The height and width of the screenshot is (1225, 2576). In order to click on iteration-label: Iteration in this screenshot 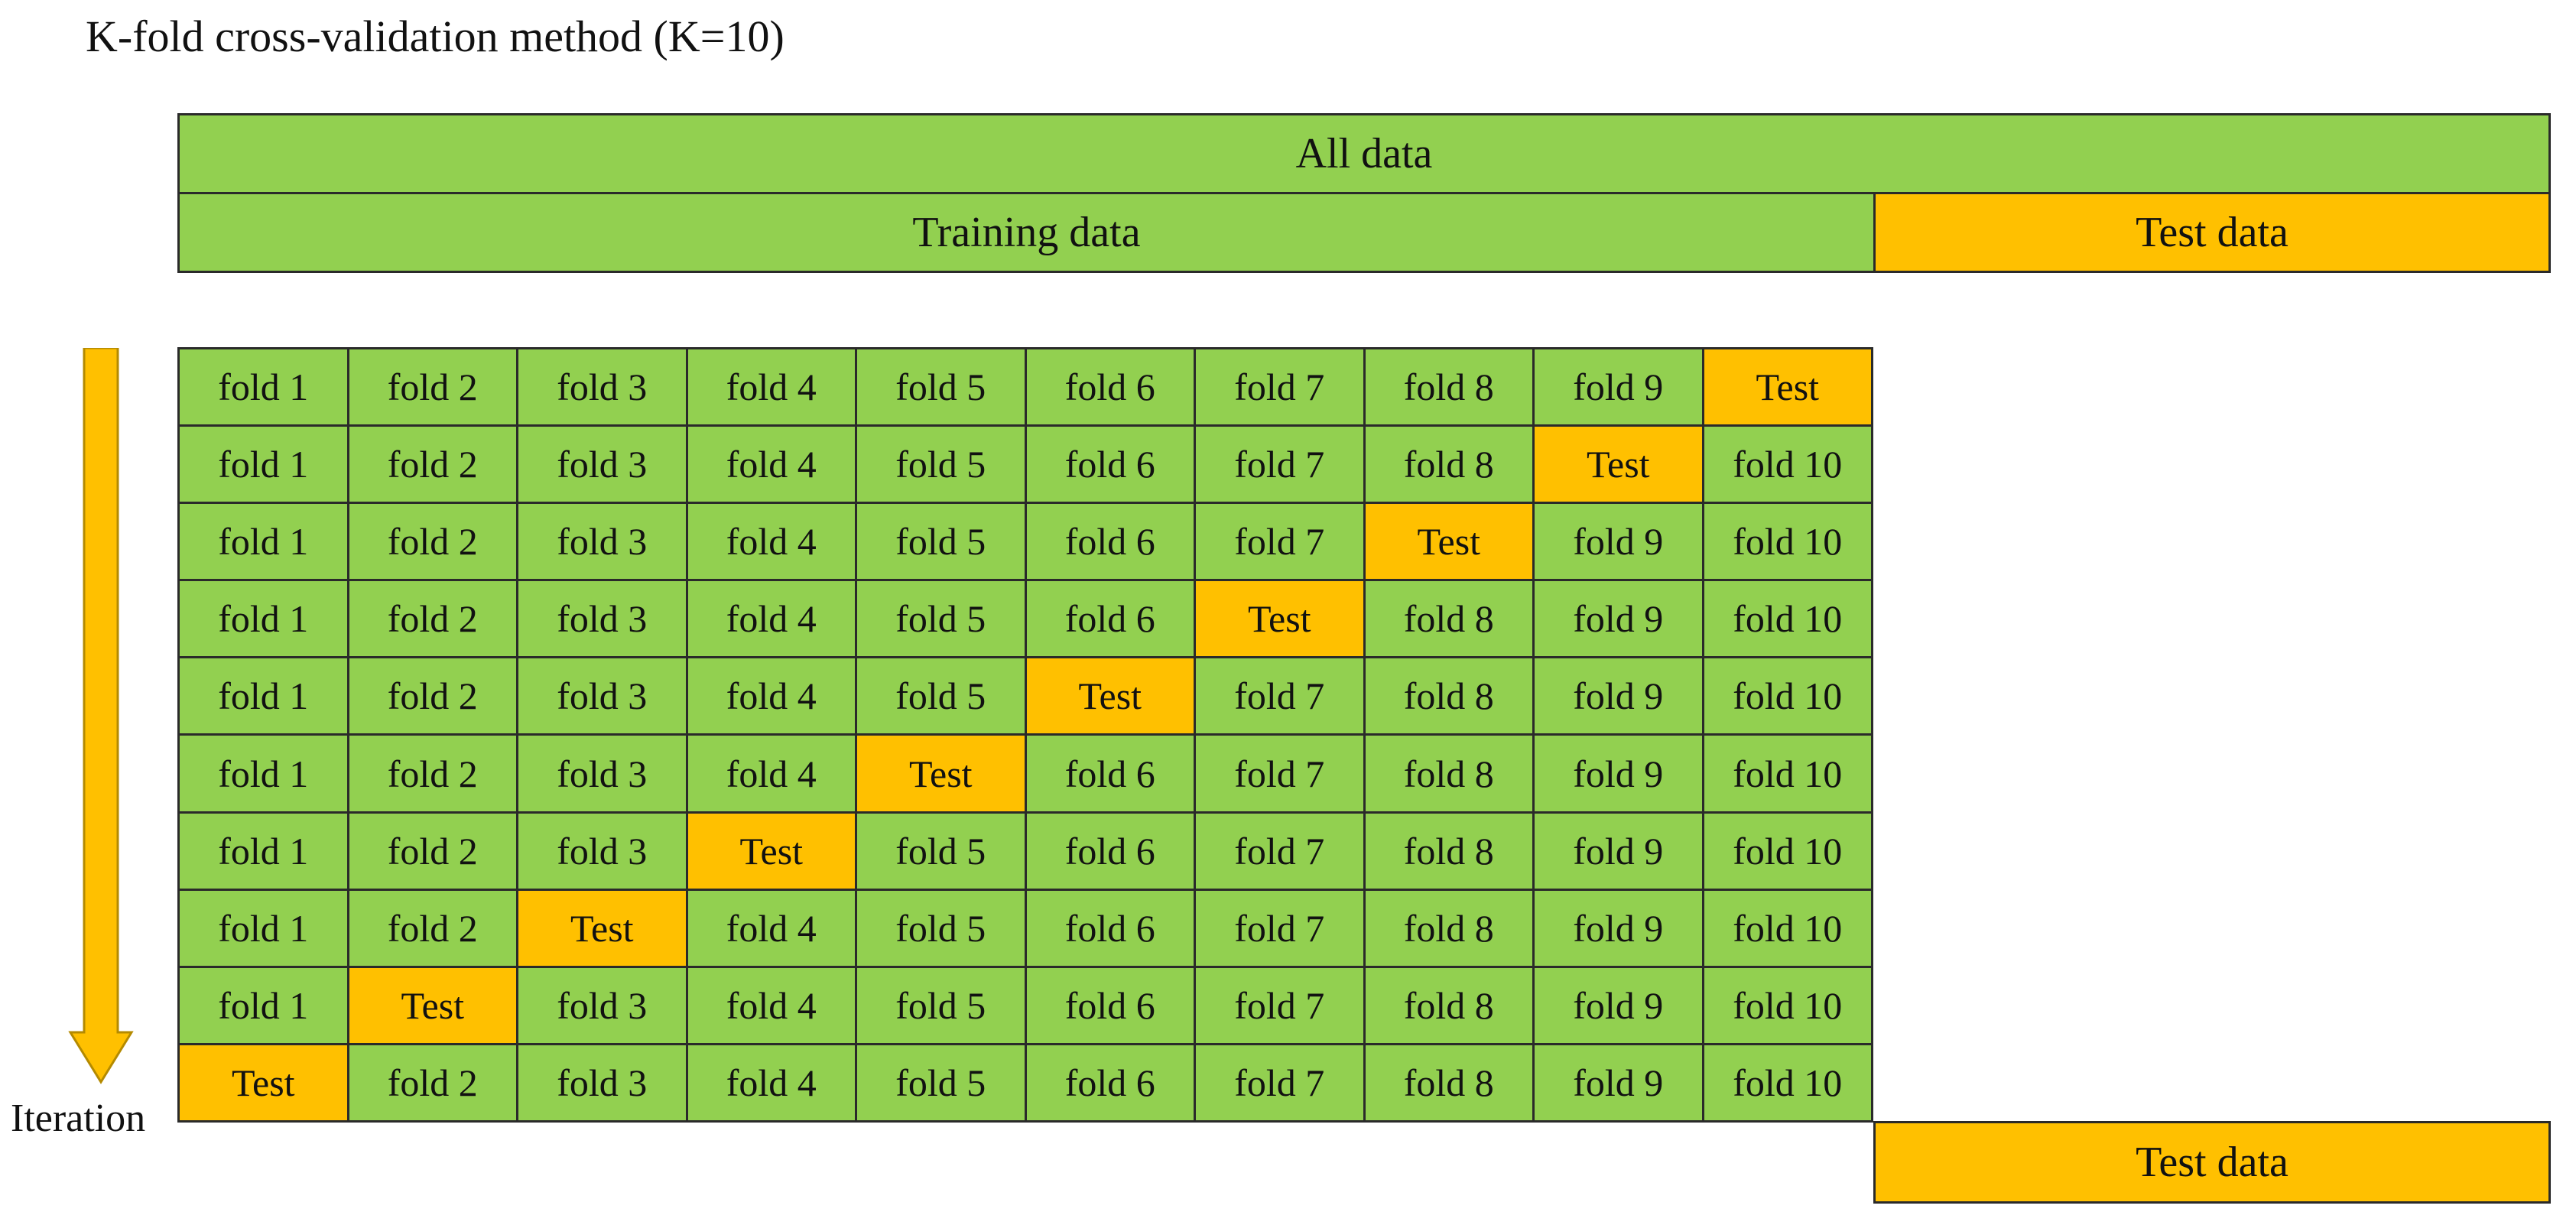, I will do `click(79, 1118)`.